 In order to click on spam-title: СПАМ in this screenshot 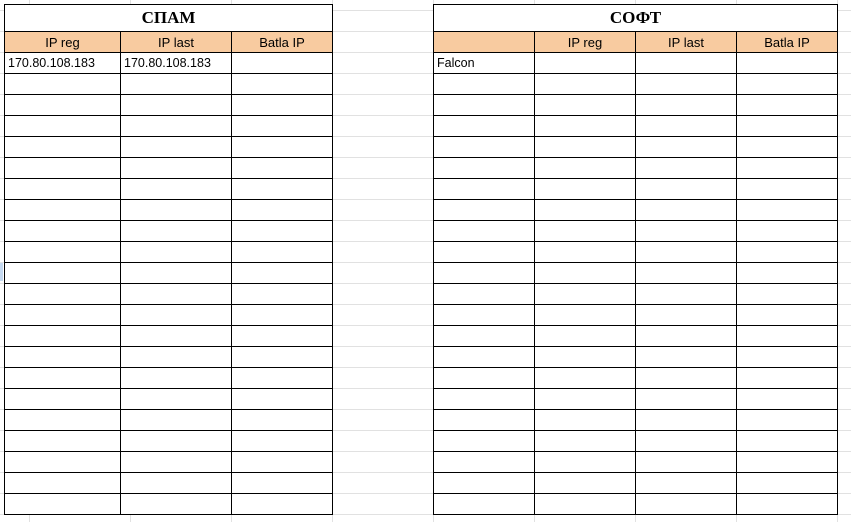, I will do `click(168, 18)`.